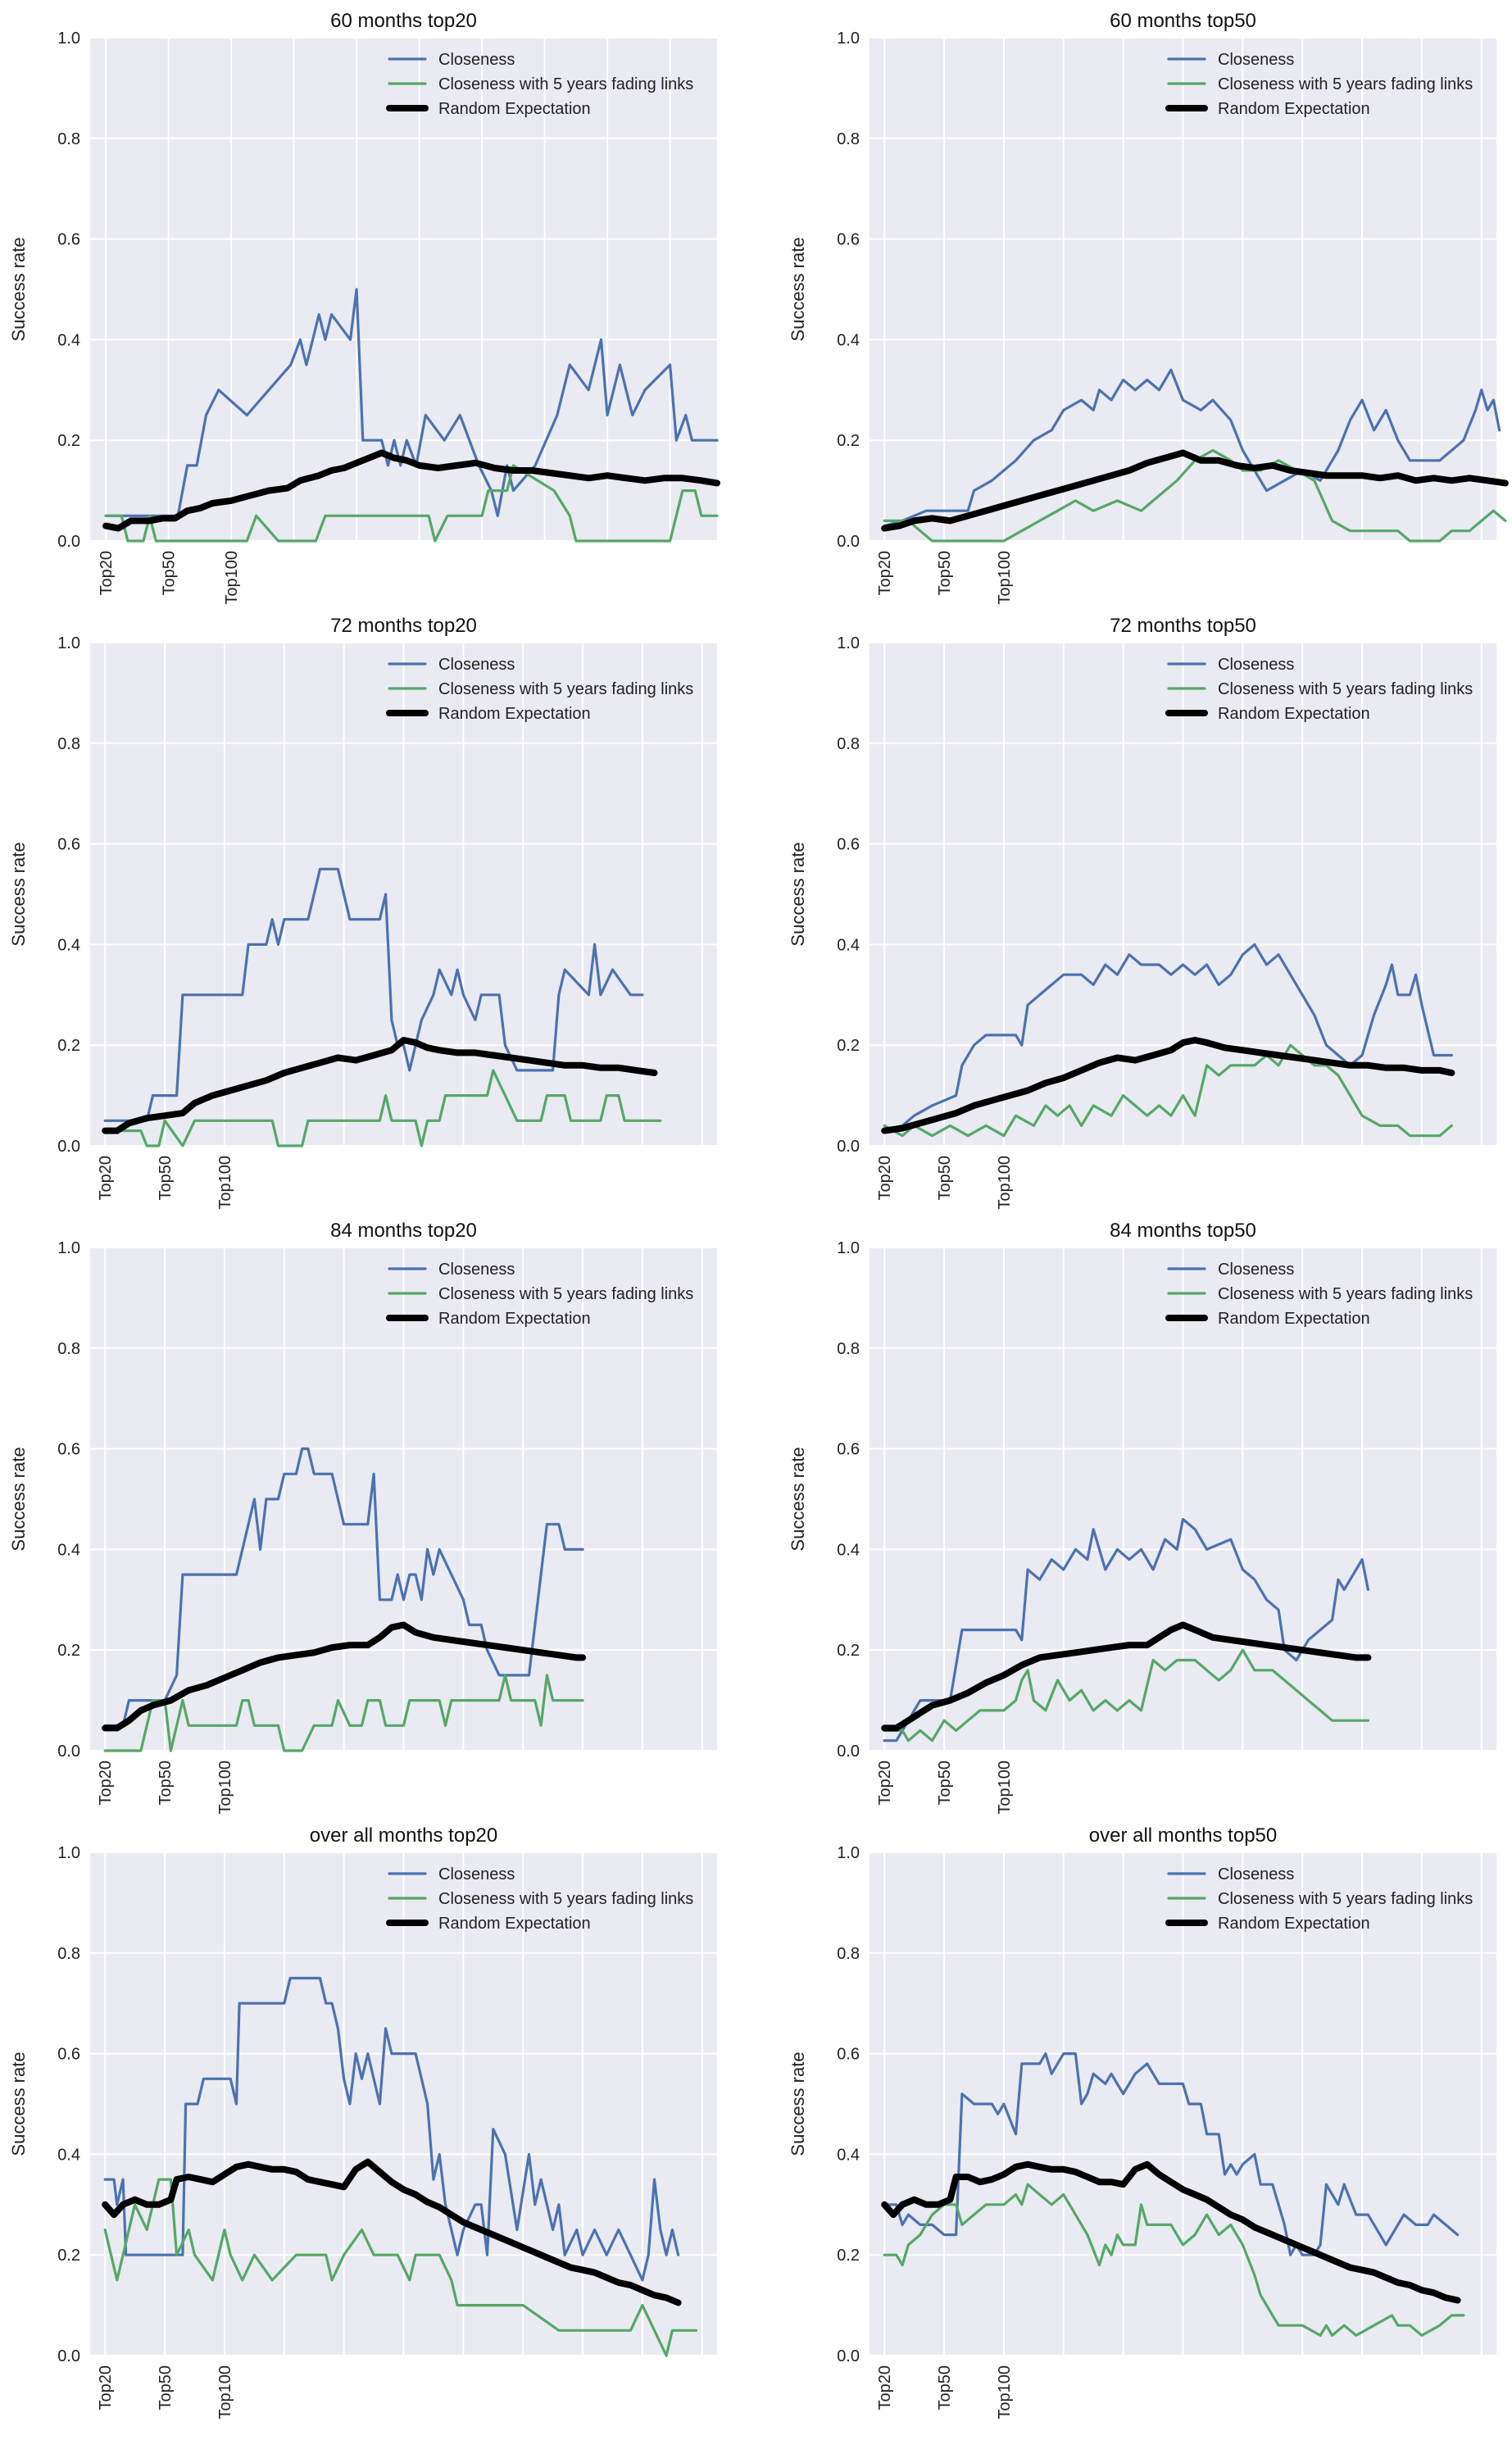 This screenshot has width=1512, height=2440. Describe the element at coordinates (403, 1835) in the screenshot. I see `subplot-title: over all months top20` at that location.